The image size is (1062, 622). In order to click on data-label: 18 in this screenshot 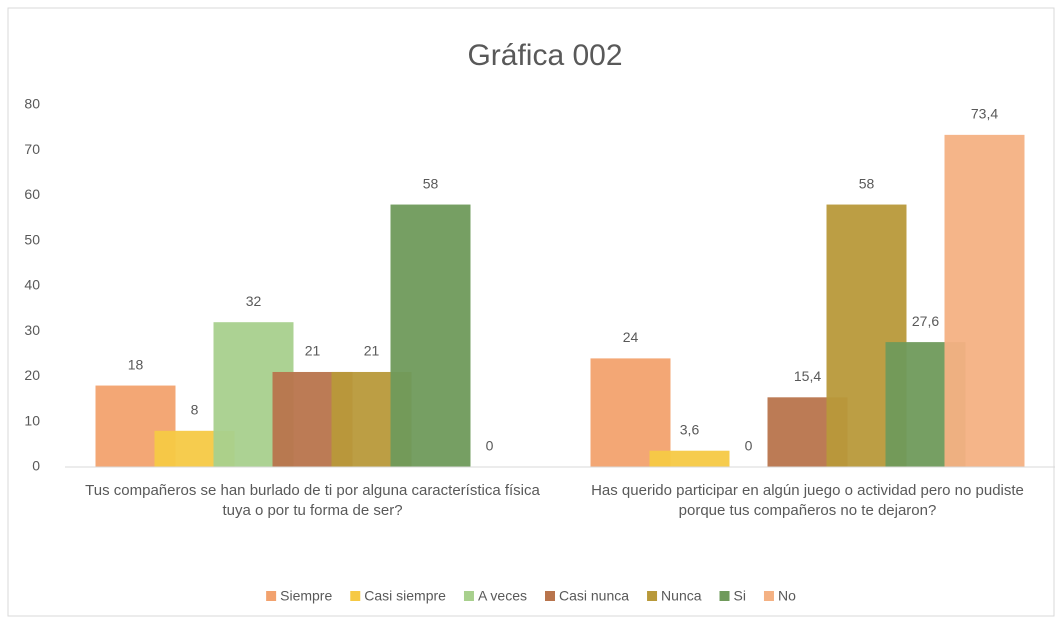, I will do `click(136, 364)`.